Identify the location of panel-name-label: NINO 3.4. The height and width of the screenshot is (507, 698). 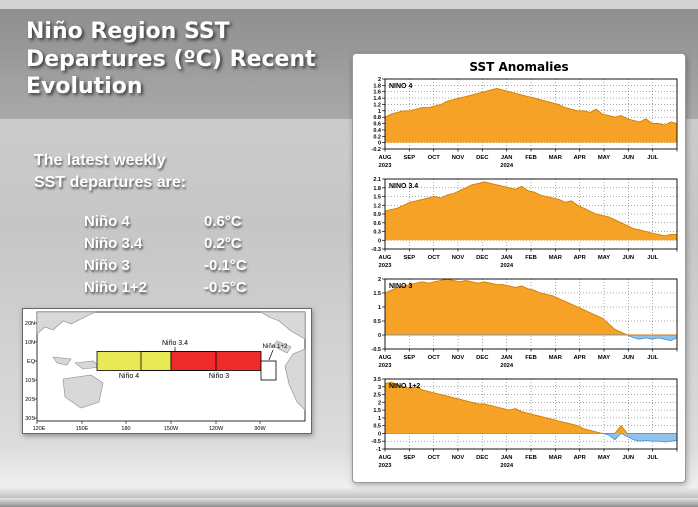
(403, 186).